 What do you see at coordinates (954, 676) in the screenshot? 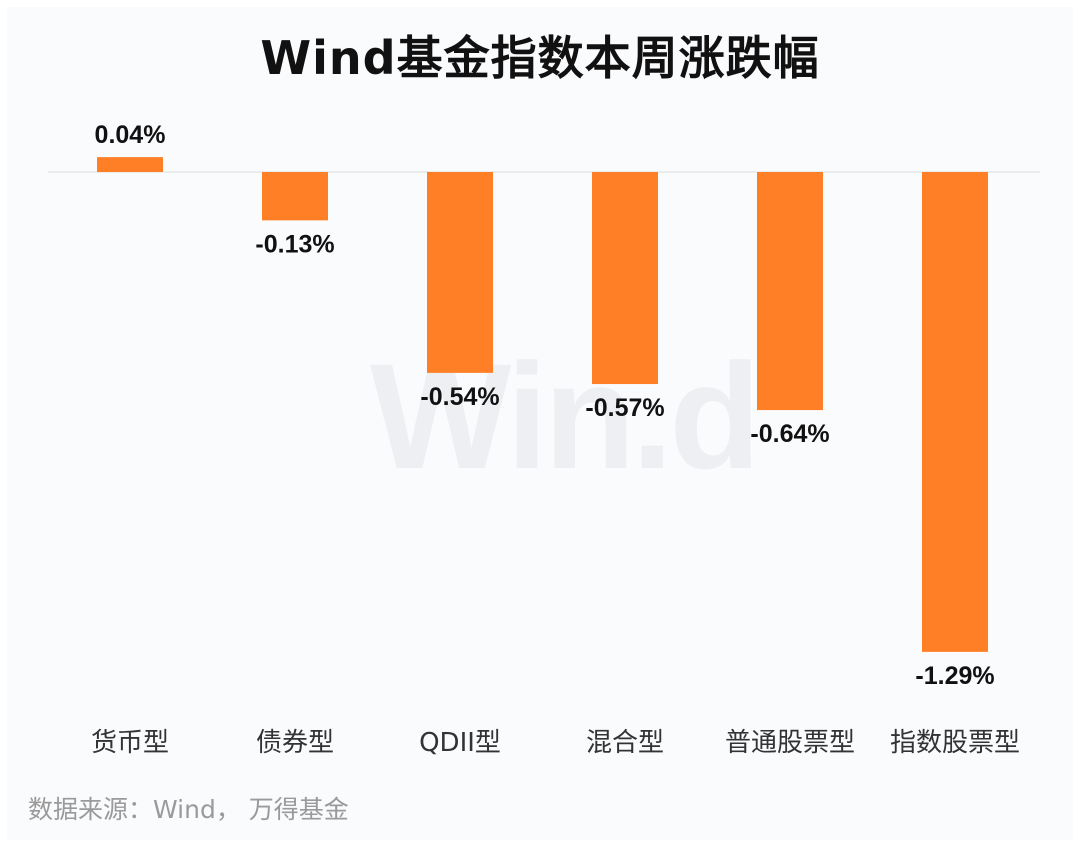
I see `value-label-5: -1.29%` at bounding box center [954, 676].